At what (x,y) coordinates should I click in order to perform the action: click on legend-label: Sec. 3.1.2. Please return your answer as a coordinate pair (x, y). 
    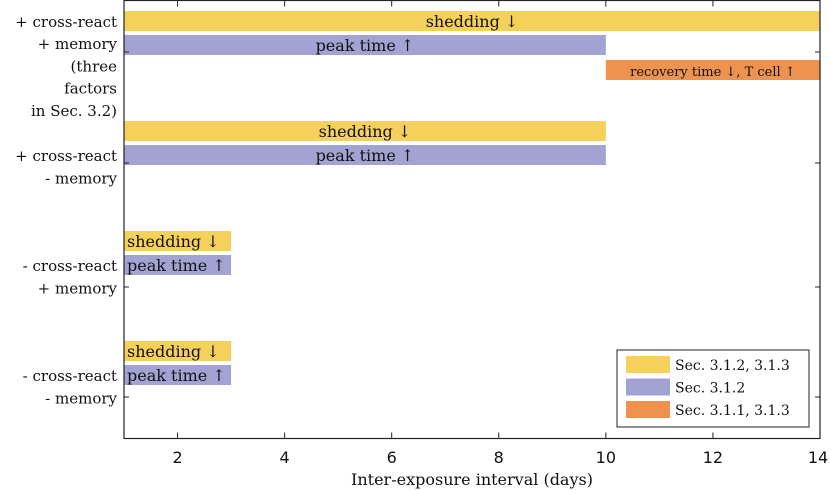
    Looking at the image, I should click on (710, 389).